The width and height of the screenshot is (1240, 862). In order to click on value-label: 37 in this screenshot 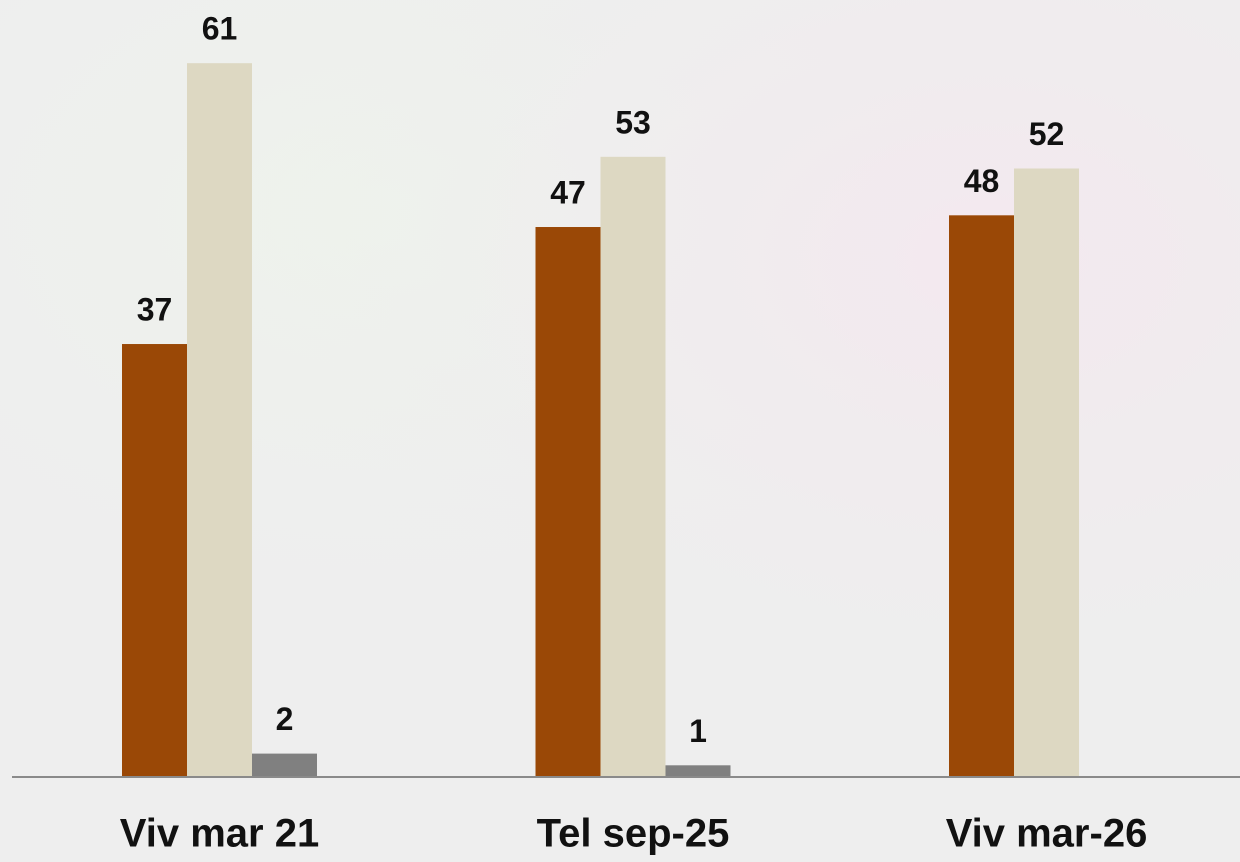, I will do `click(155, 309)`.